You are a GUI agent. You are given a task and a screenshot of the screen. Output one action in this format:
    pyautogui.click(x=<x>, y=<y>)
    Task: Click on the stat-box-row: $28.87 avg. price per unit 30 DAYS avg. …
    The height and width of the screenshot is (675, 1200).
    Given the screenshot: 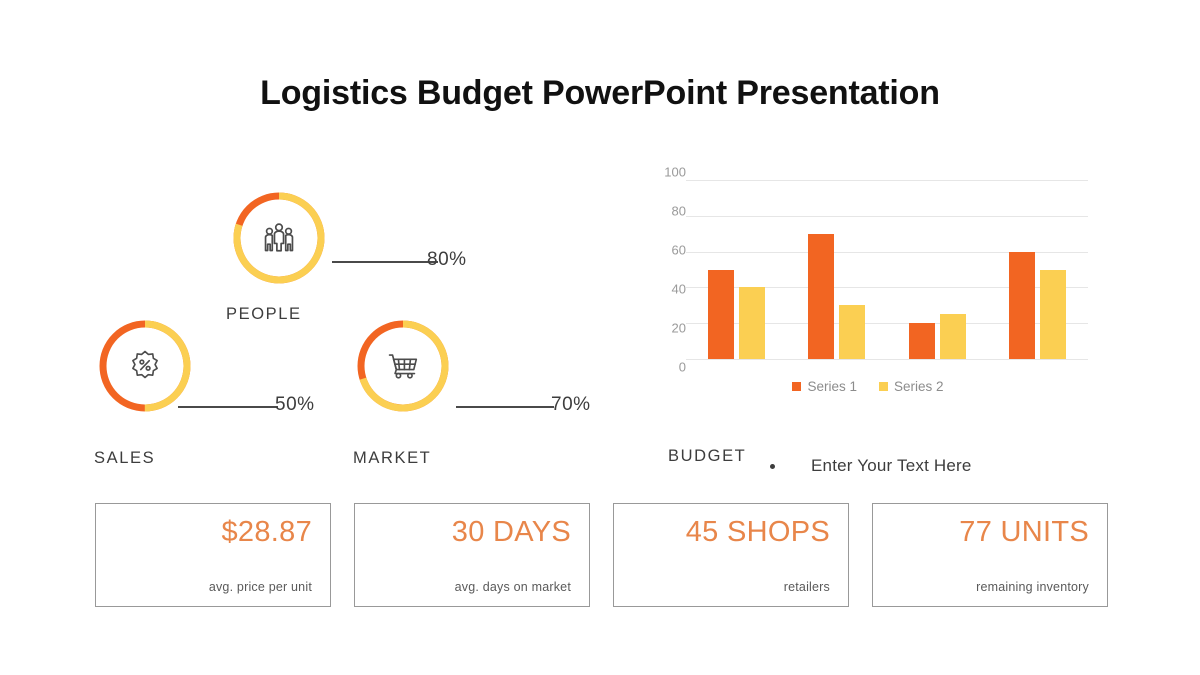 What is the action you would take?
    pyautogui.click(x=603, y=555)
    